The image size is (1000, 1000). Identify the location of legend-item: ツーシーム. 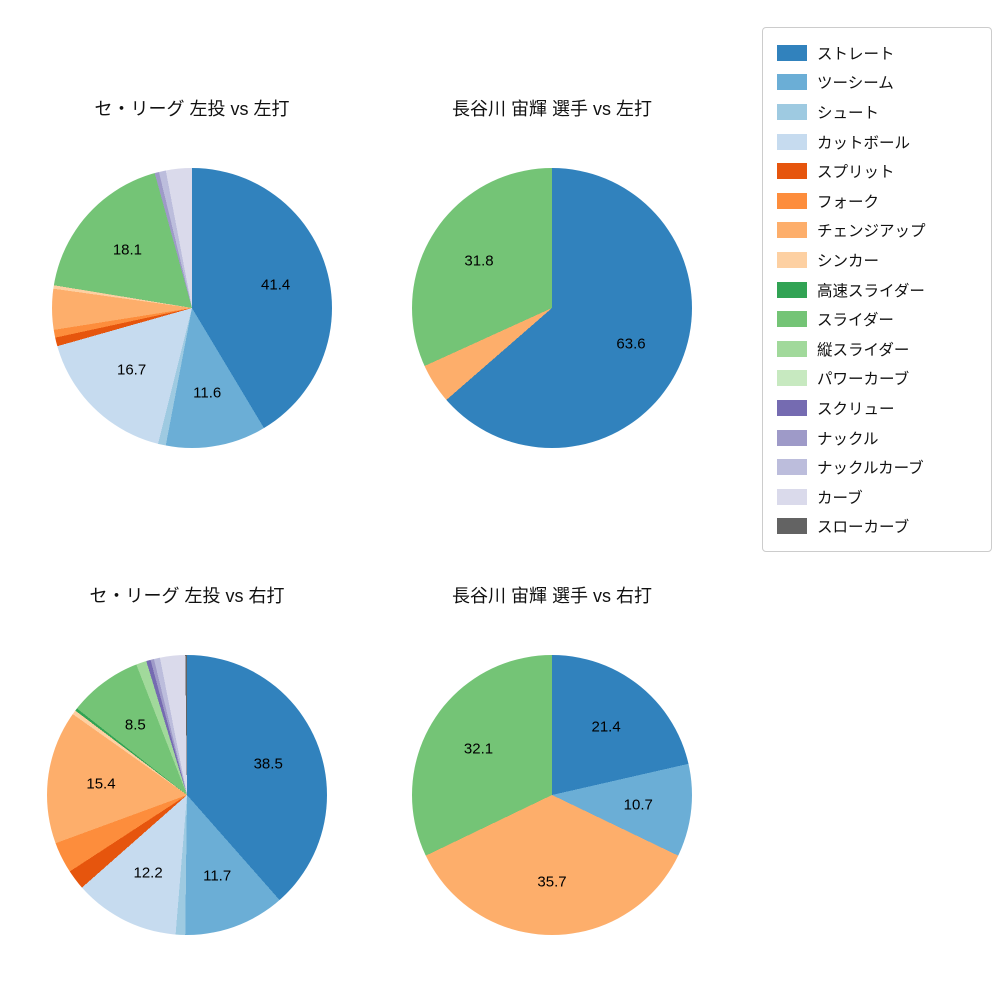
(877, 83).